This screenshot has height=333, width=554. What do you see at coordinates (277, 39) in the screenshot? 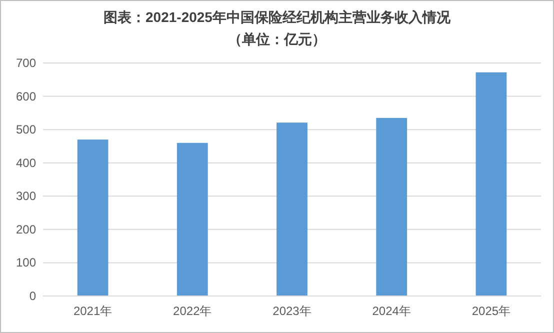
I see `chart-subtitle: （单位：亿元）` at bounding box center [277, 39].